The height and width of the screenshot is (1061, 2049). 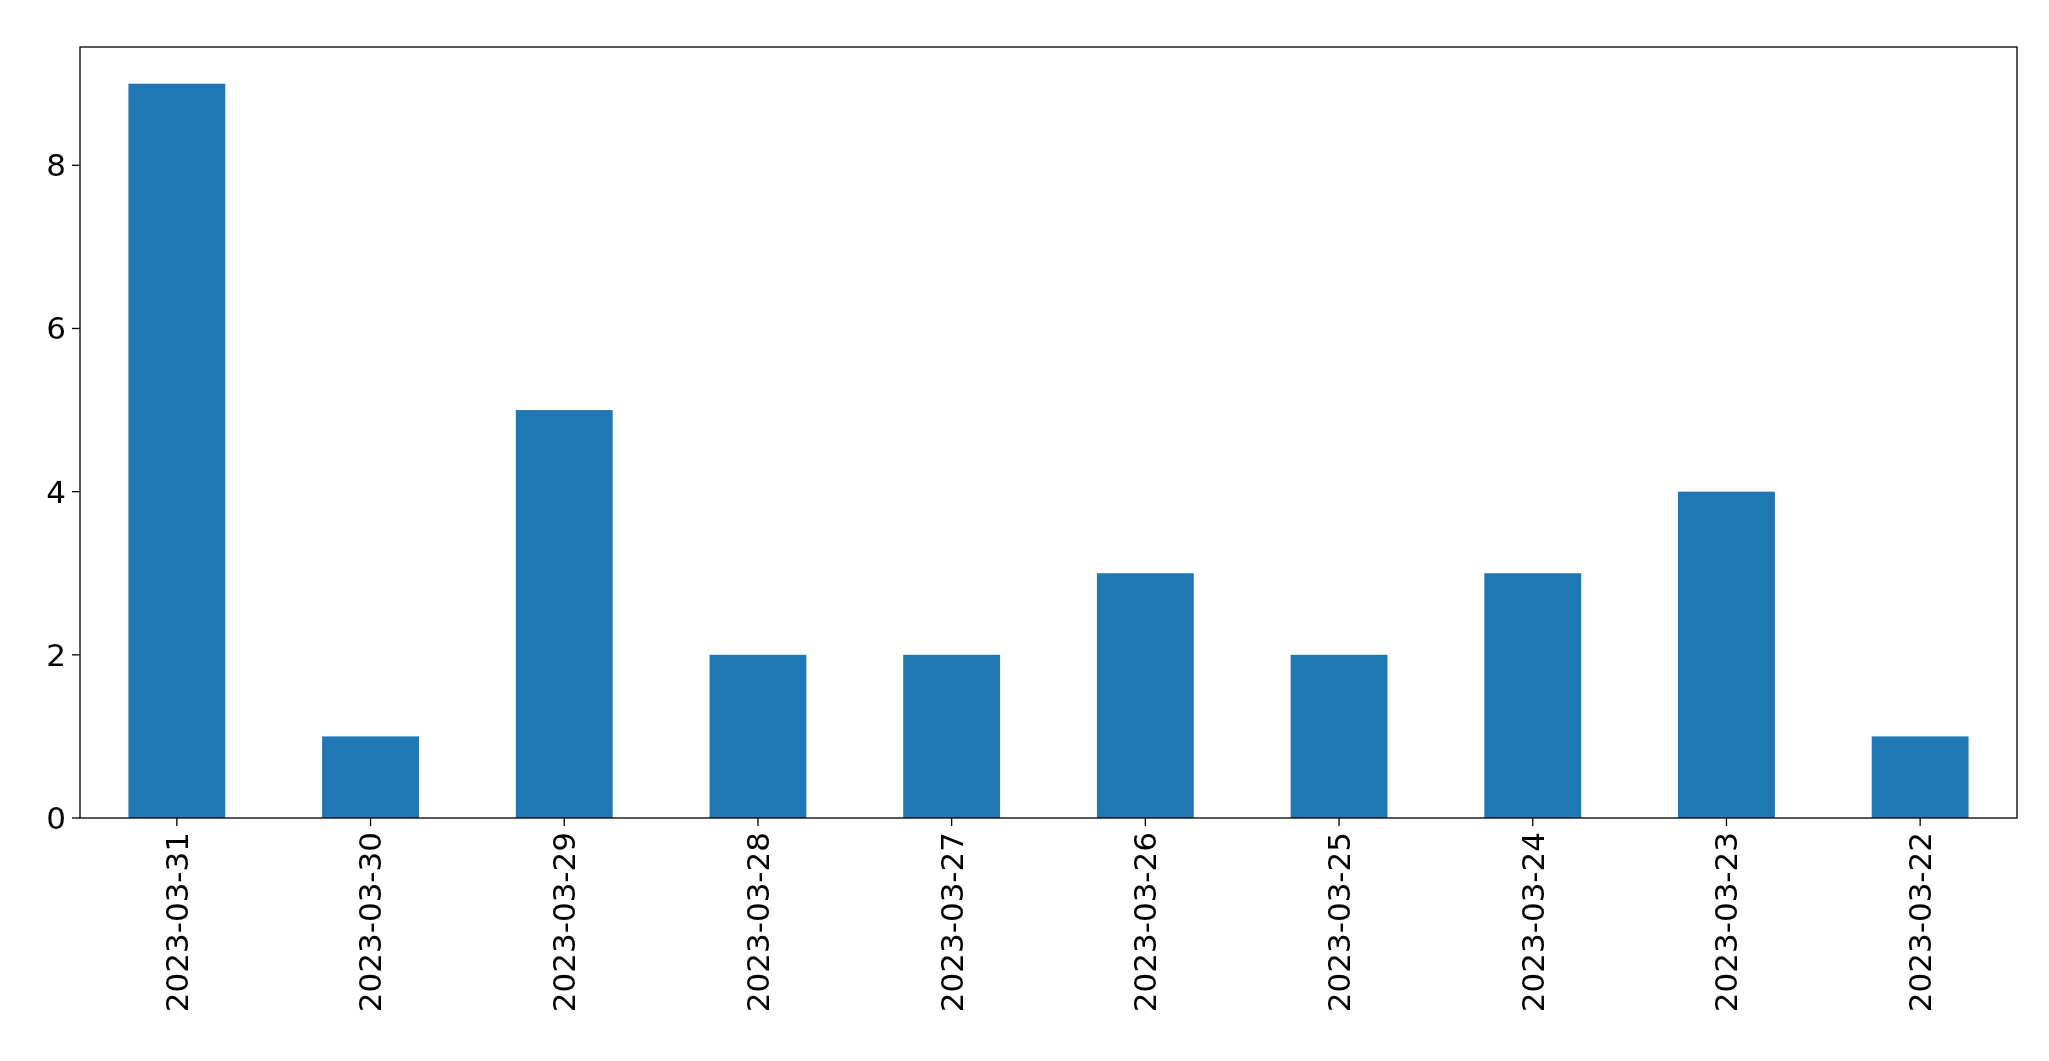 What do you see at coordinates (370, 922) in the screenshot?
I see `x-tick-label: 2023-03-30` at bounding box center [370, 922].